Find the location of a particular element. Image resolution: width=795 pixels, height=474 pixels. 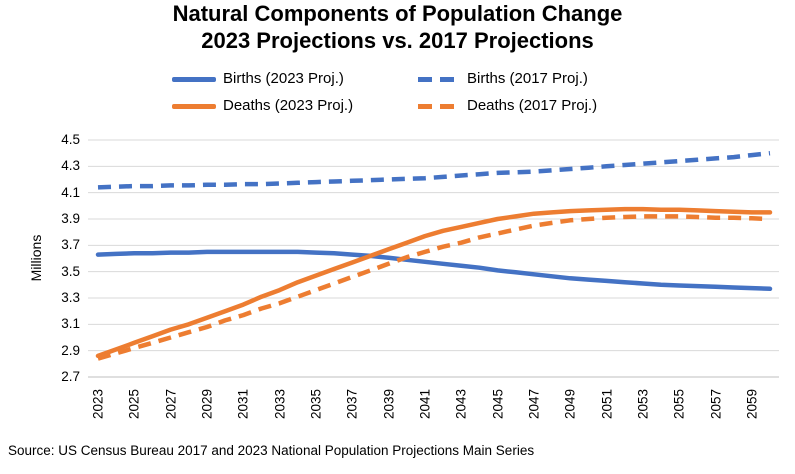

x-tick-label: 2041 is located at coordinates (425, 404).